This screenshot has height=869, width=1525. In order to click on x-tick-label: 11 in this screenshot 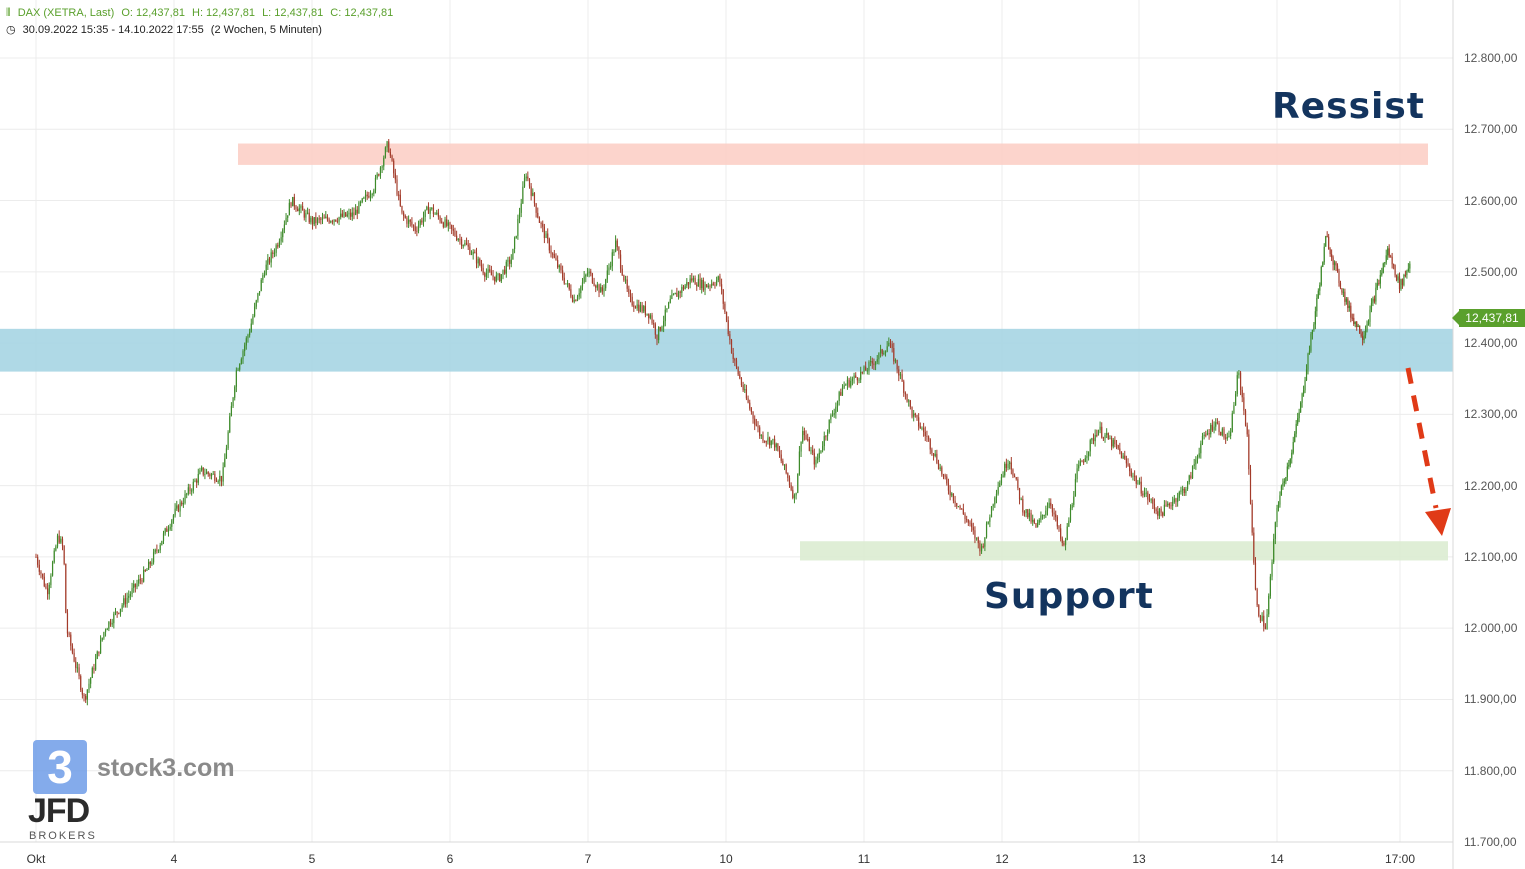, I will do `click(864, 859)`.